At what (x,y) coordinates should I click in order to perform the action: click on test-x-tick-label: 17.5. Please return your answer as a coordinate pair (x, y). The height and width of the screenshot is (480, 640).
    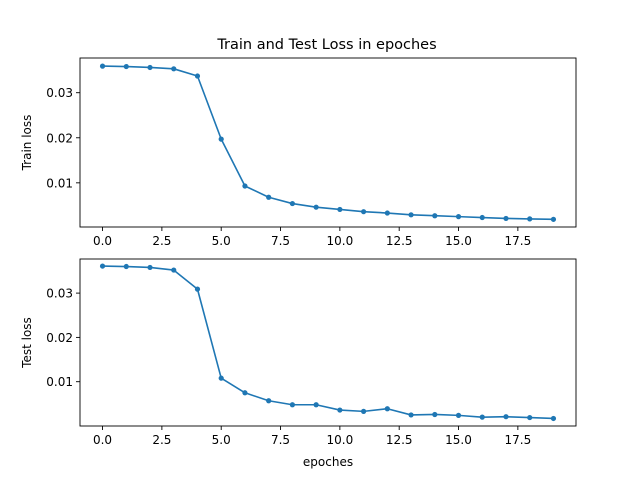
    Looking at the image, I should click on (517, 440).